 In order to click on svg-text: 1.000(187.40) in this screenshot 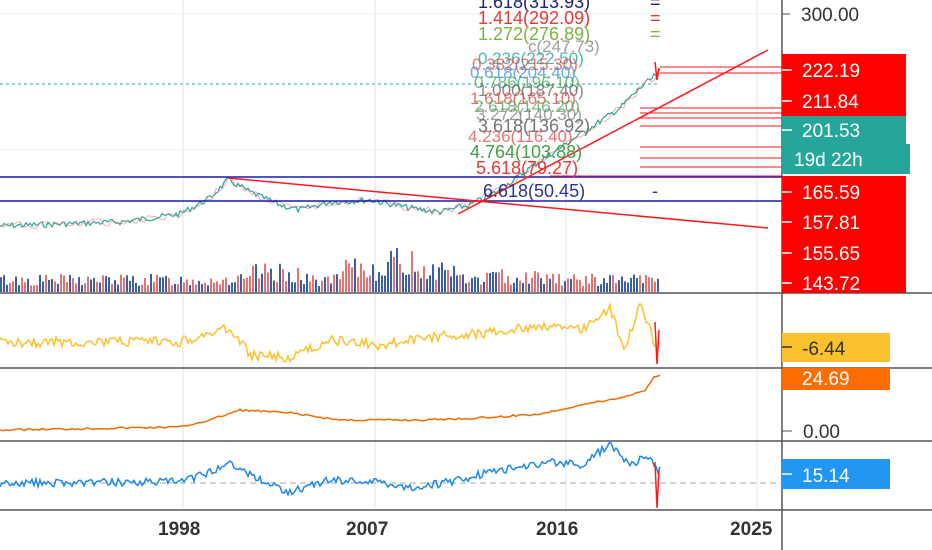, I will do `click(531, 90)`.